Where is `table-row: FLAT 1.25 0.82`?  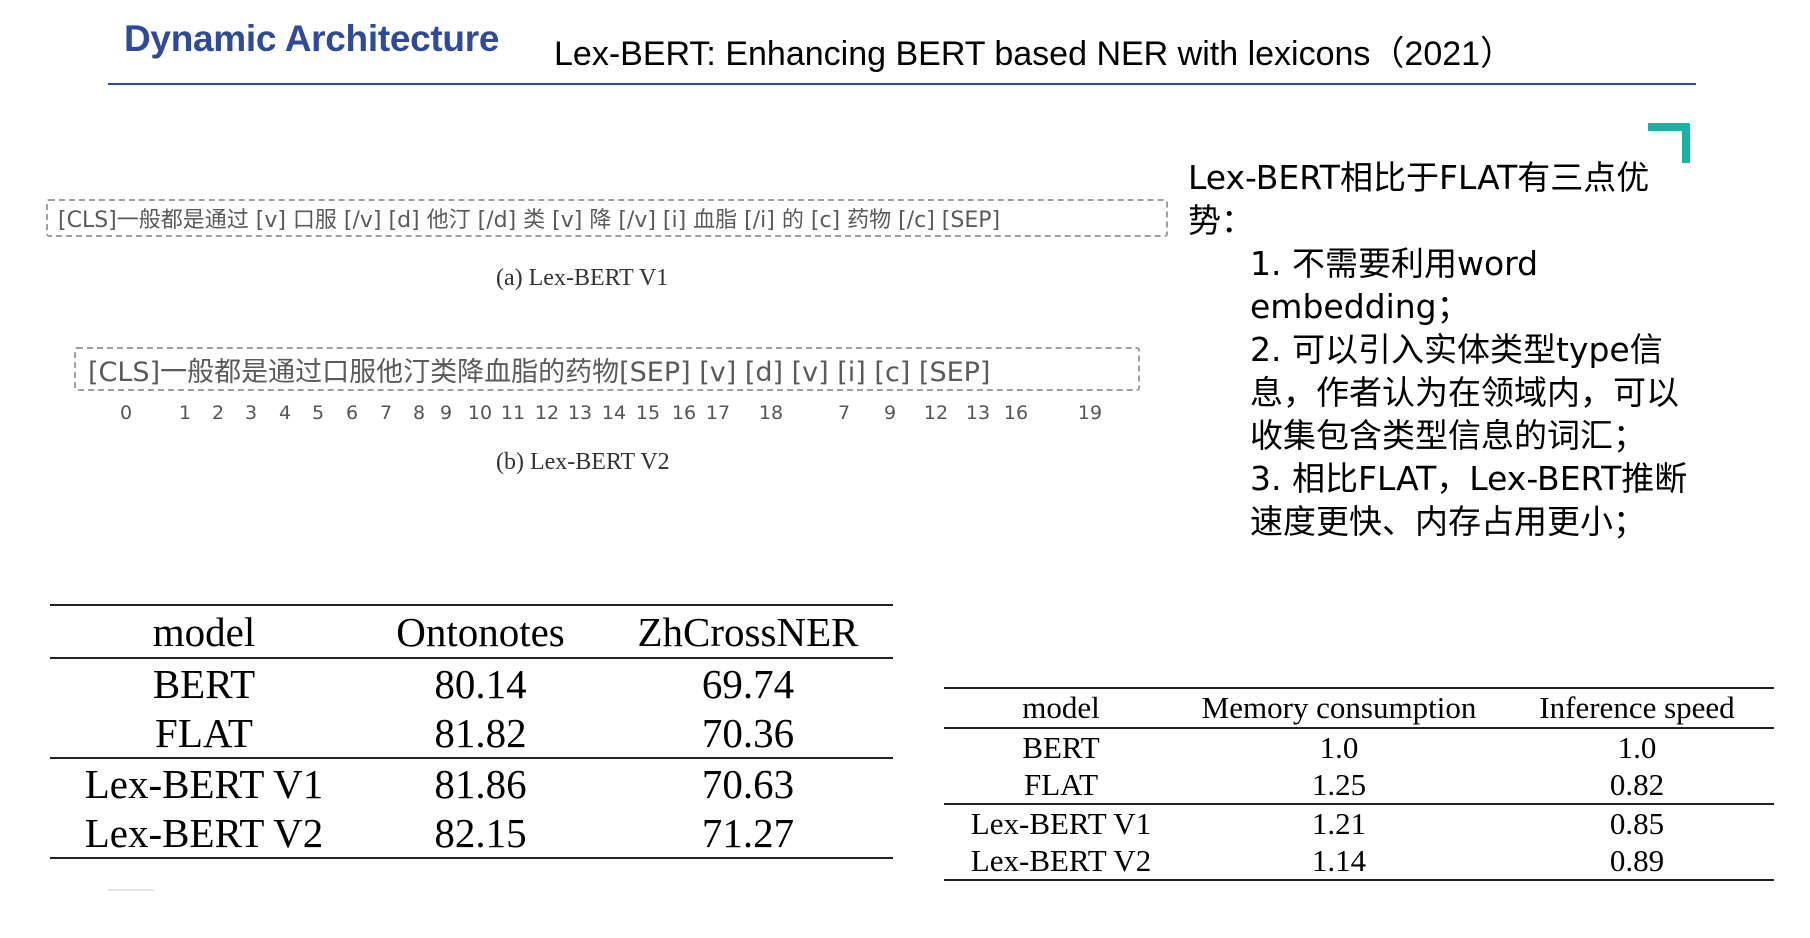 table-row: FLAT 1.25 0.82 is located at coordinates (1359, 785).